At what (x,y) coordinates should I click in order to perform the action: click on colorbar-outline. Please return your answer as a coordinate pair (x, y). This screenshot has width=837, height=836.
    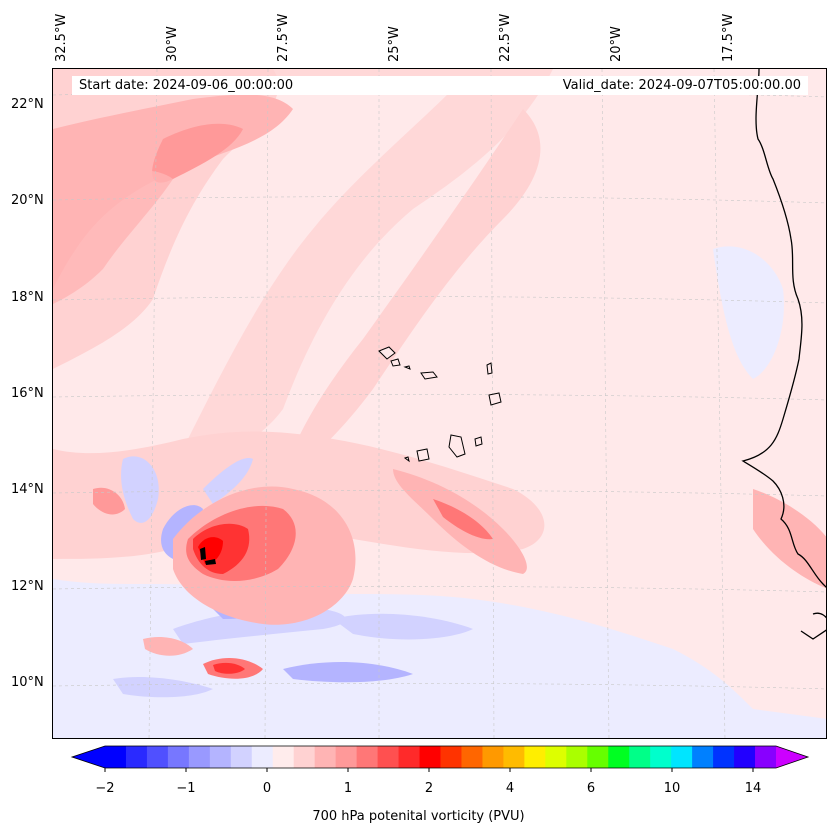
    Looking at the image, I should click on (440, 757).